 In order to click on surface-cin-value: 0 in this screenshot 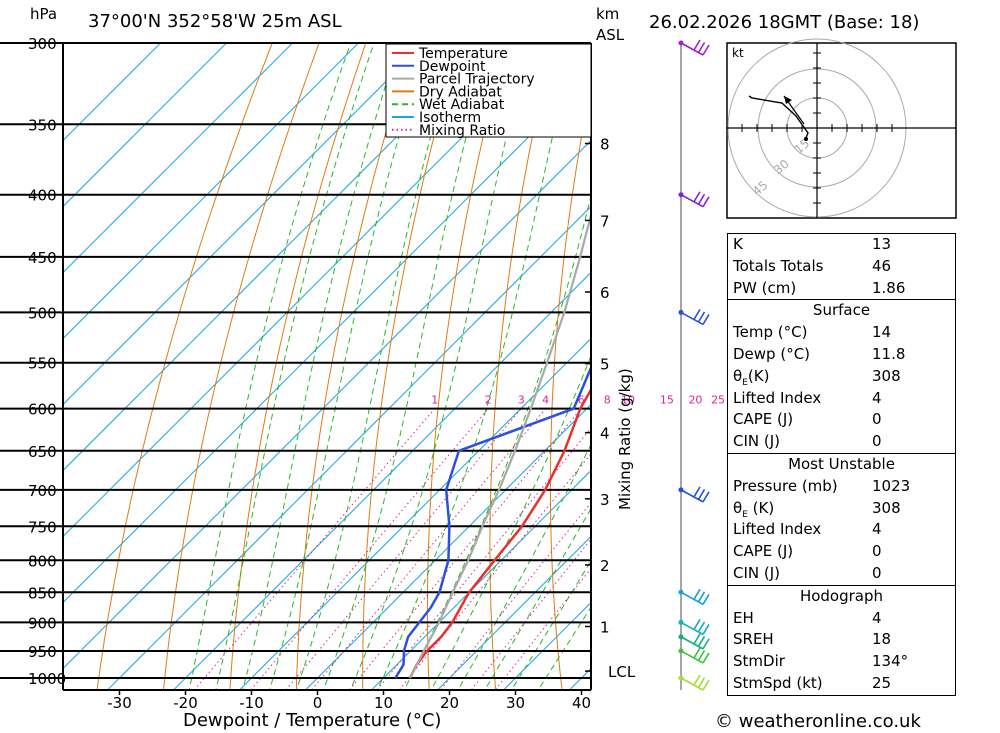, I will do `click(877, 441)`.